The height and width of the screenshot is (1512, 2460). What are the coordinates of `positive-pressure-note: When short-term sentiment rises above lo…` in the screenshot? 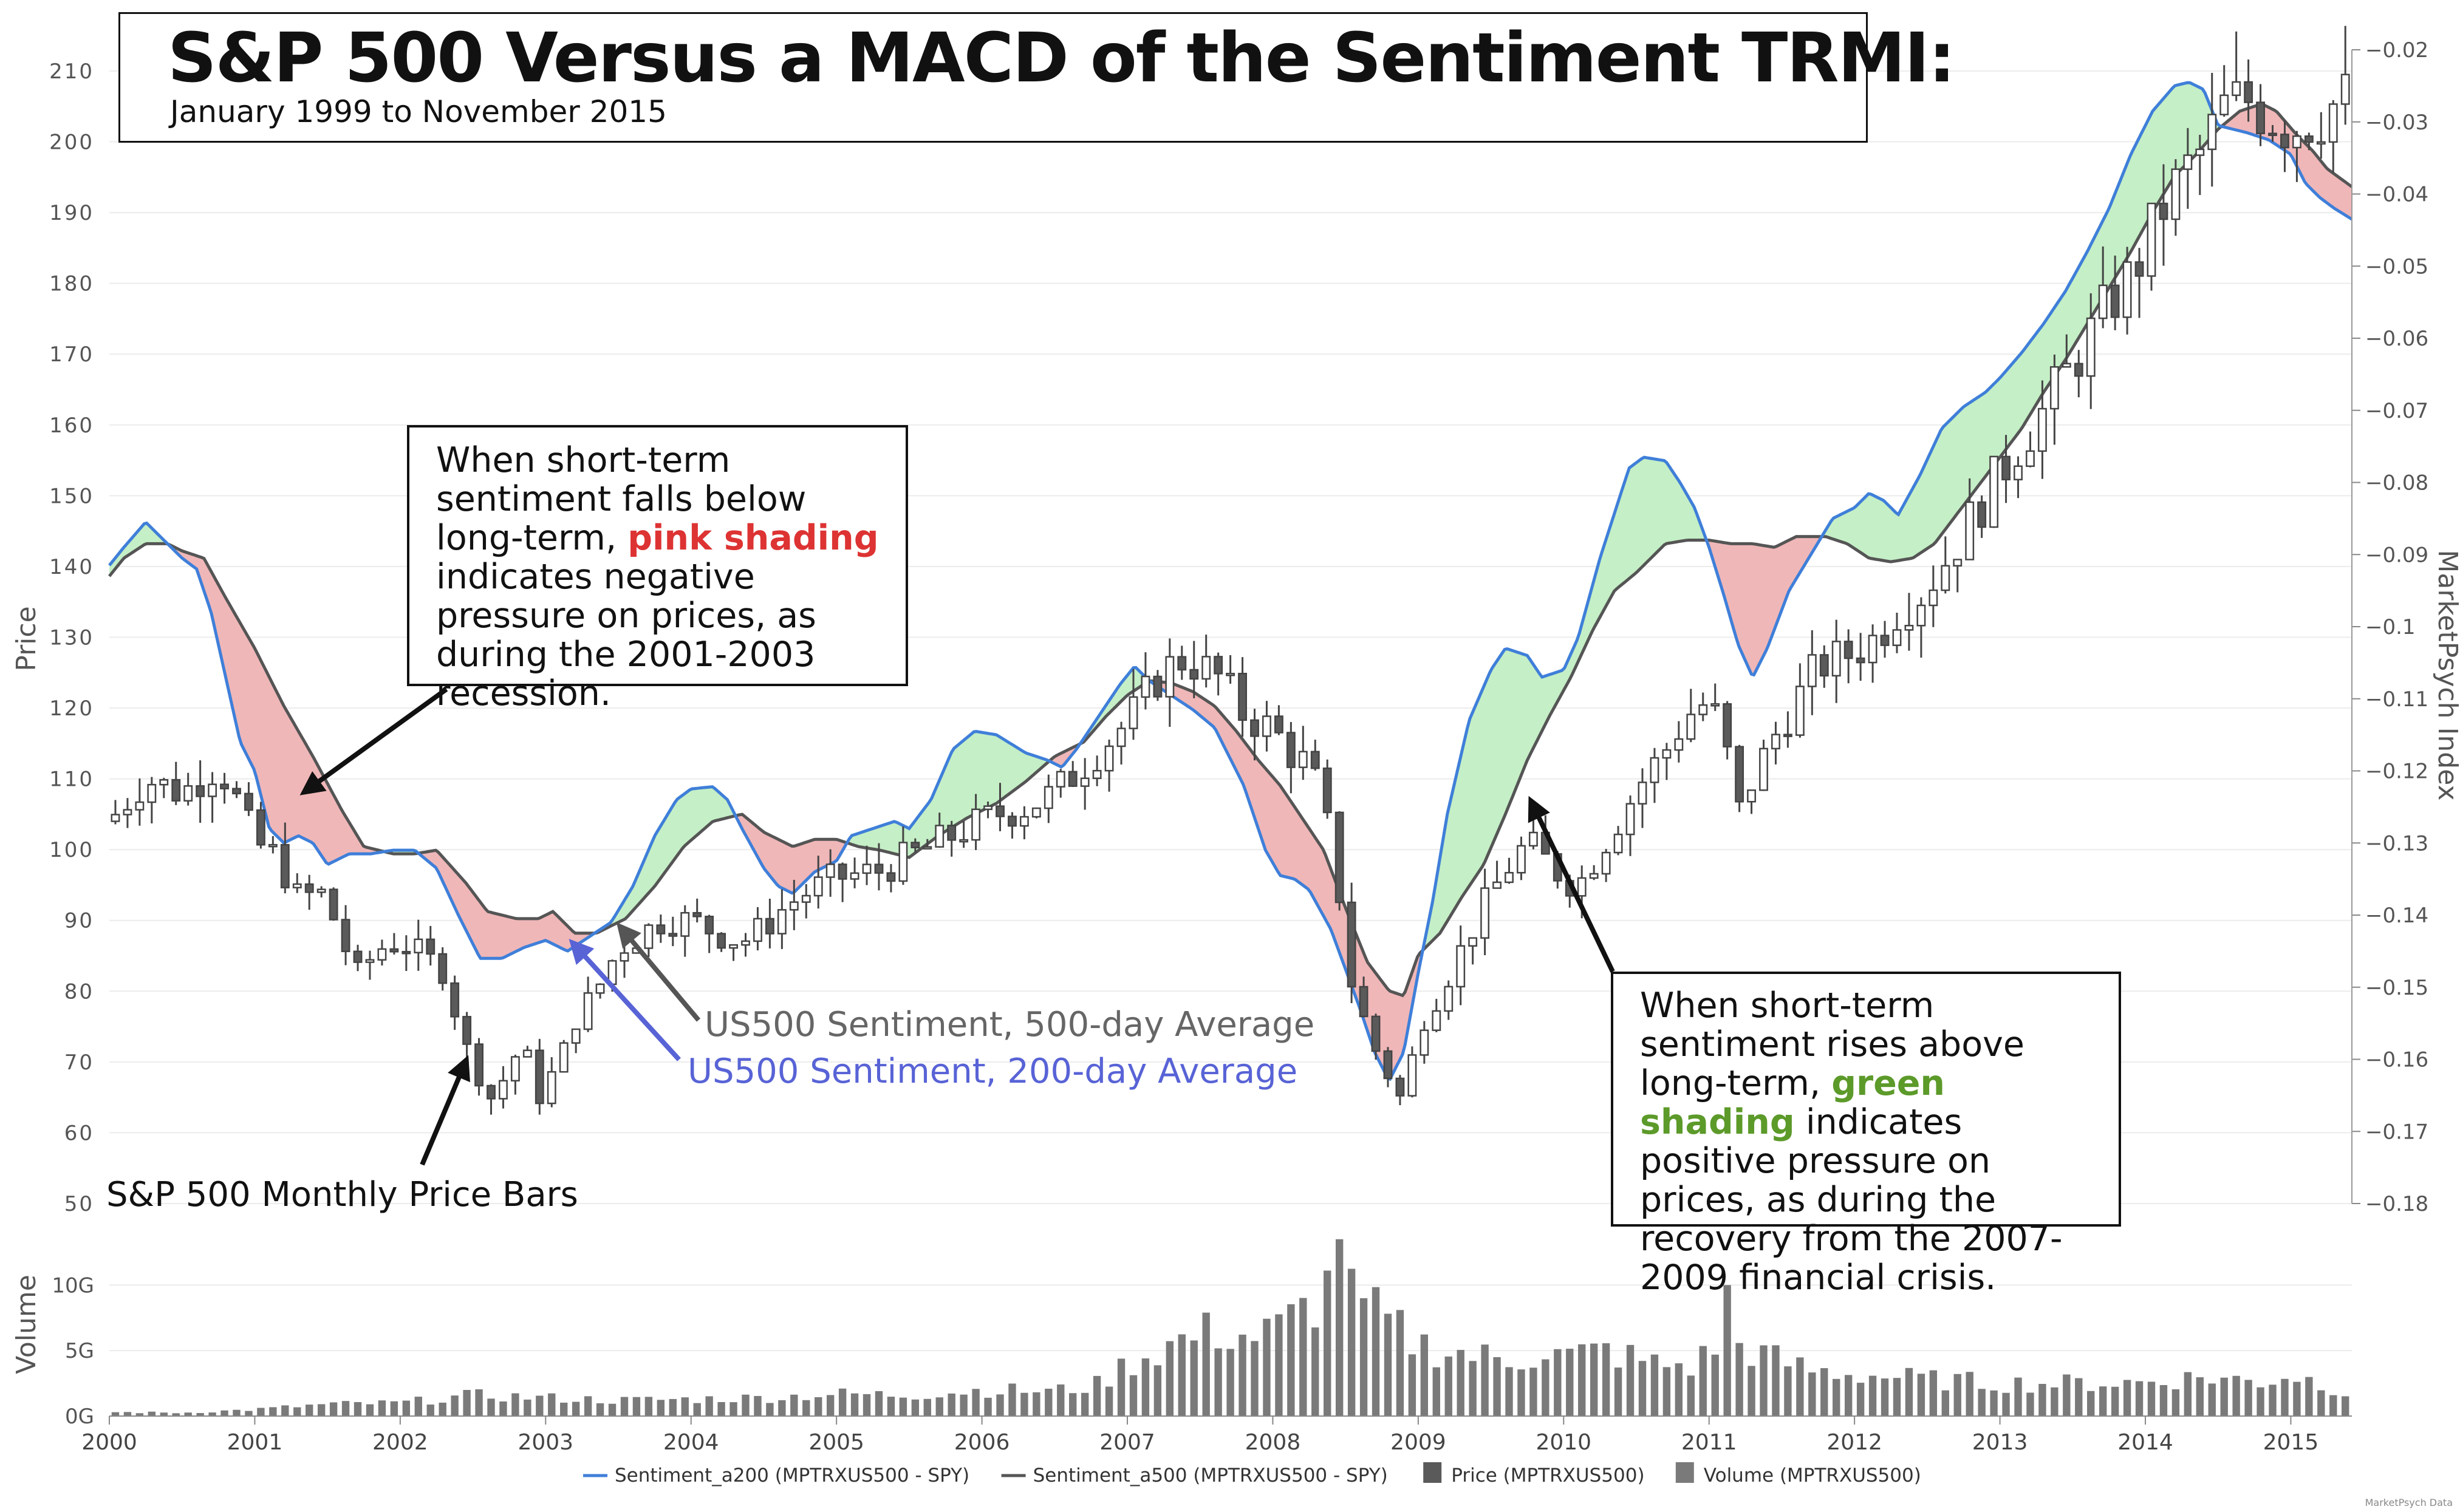 It's located at (1866, 1134).